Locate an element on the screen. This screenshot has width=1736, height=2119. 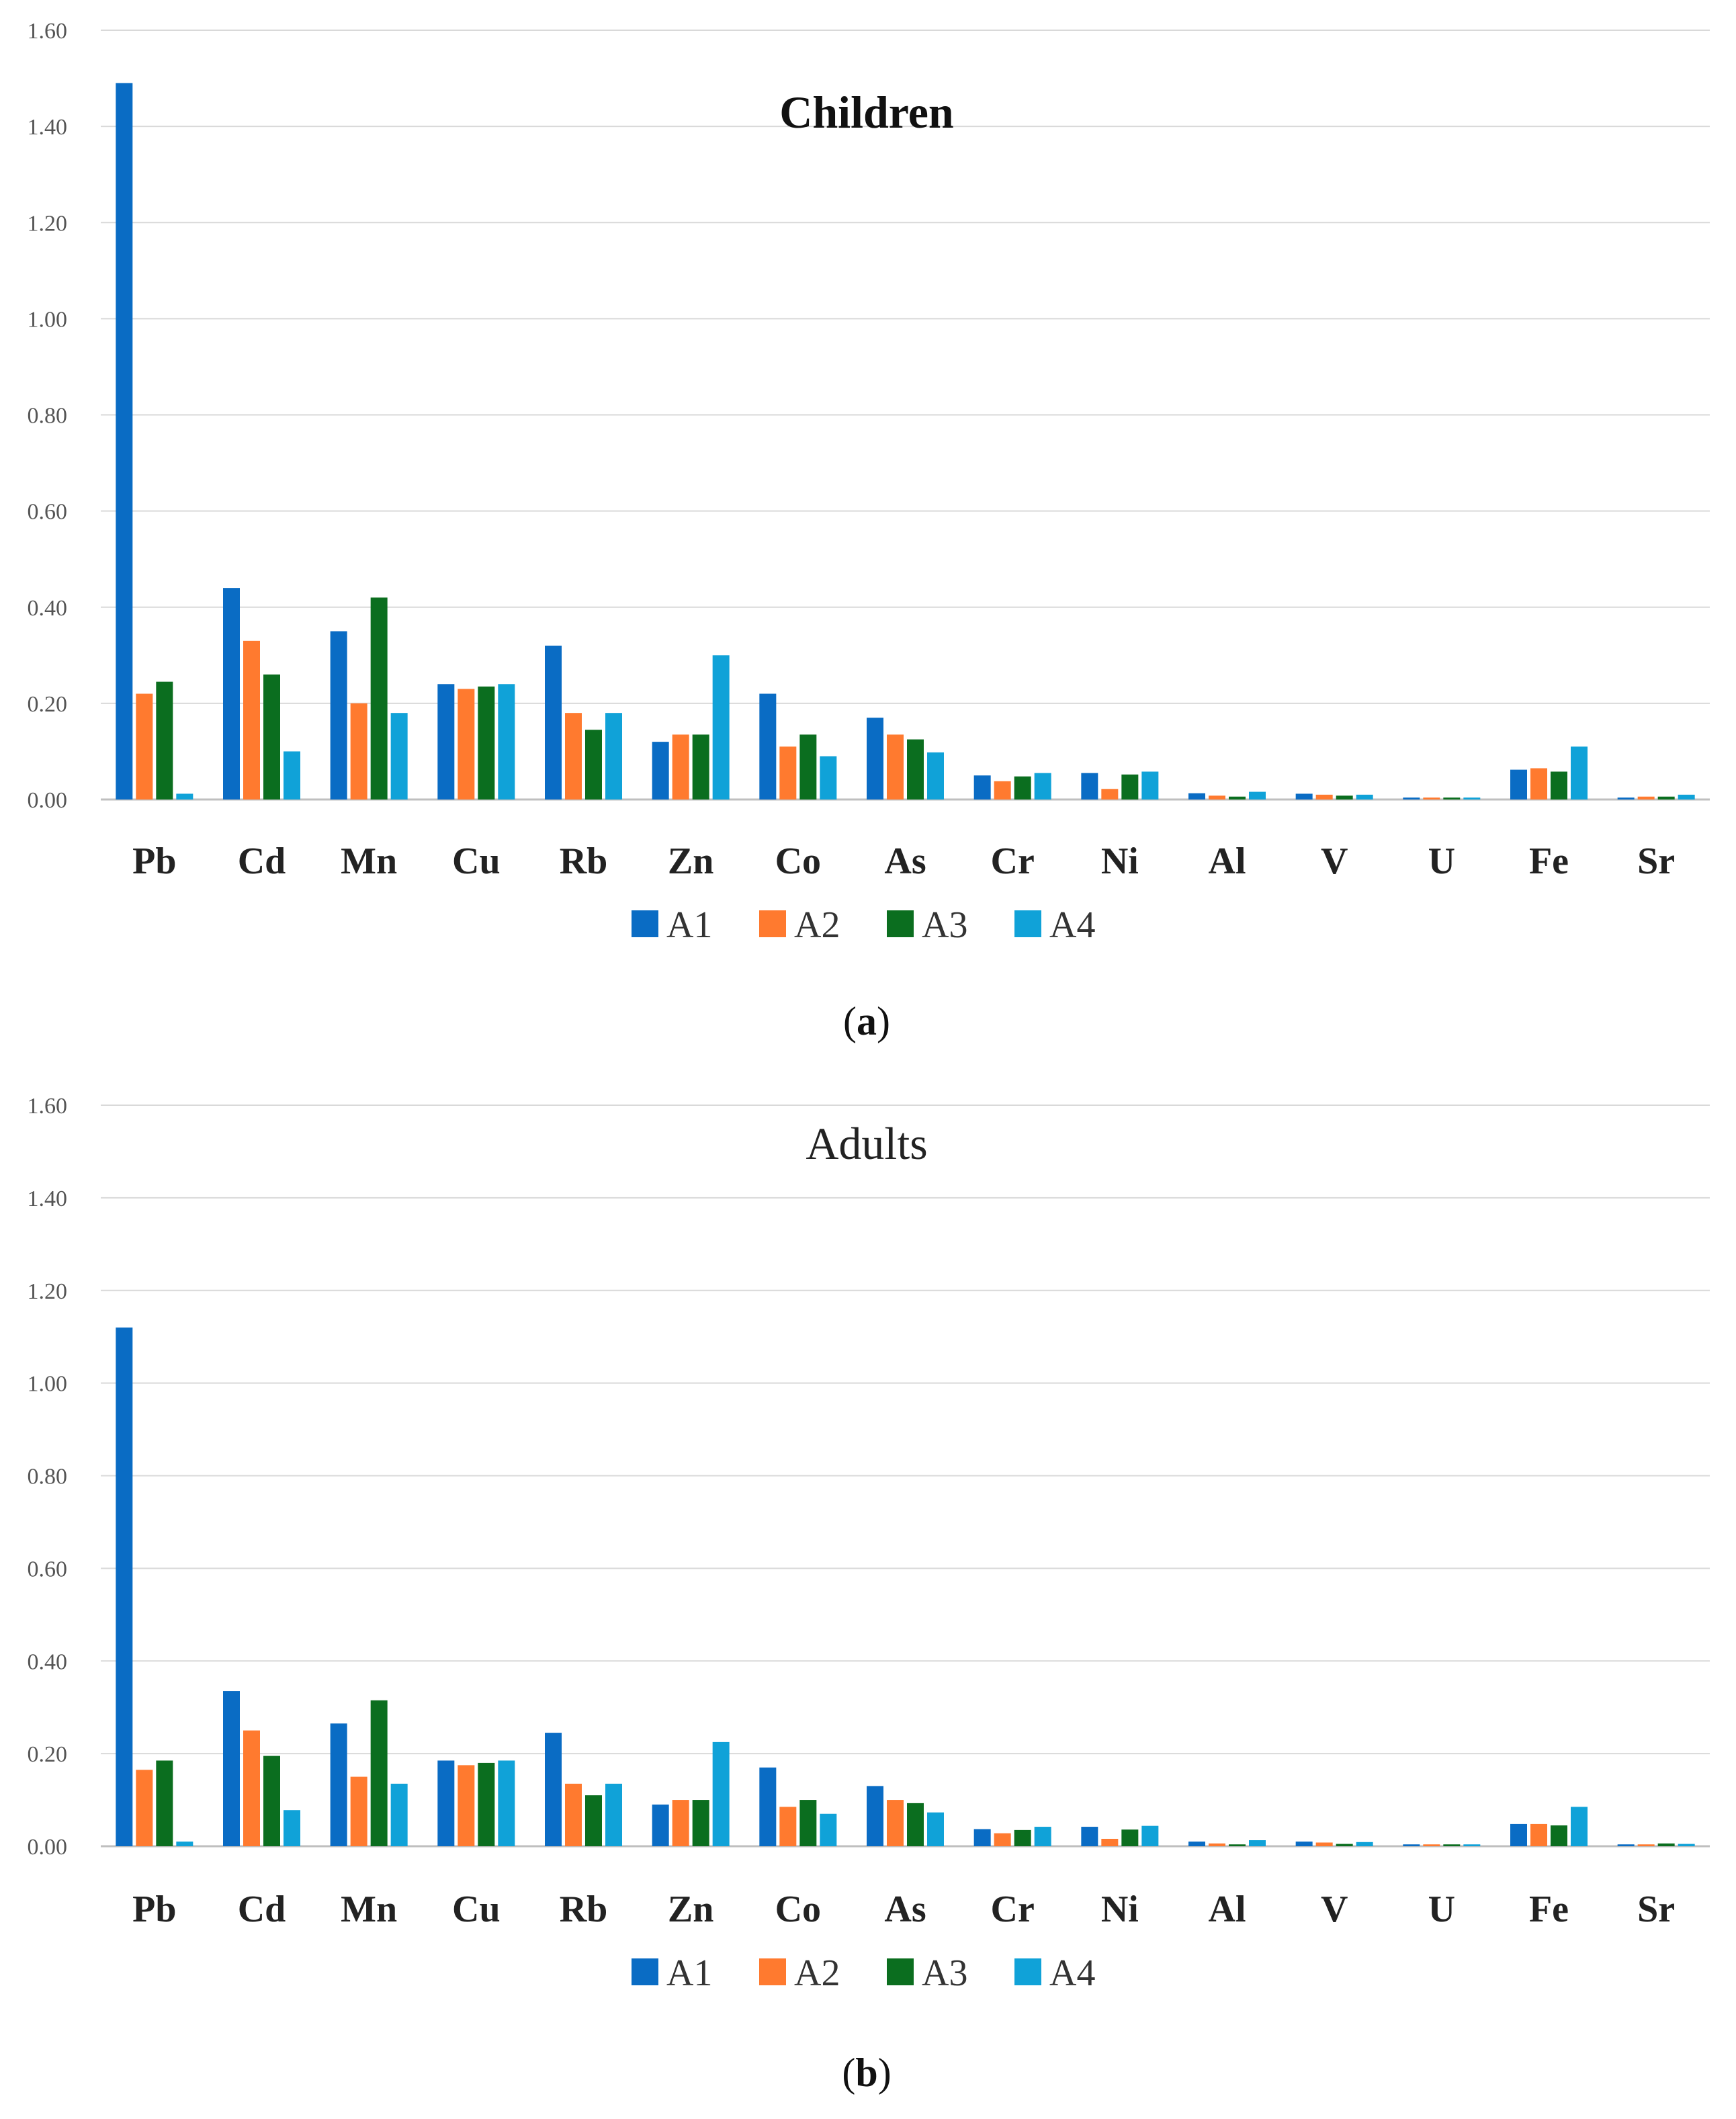
x-category-label: Ni is located at coordinates (1120, 861).